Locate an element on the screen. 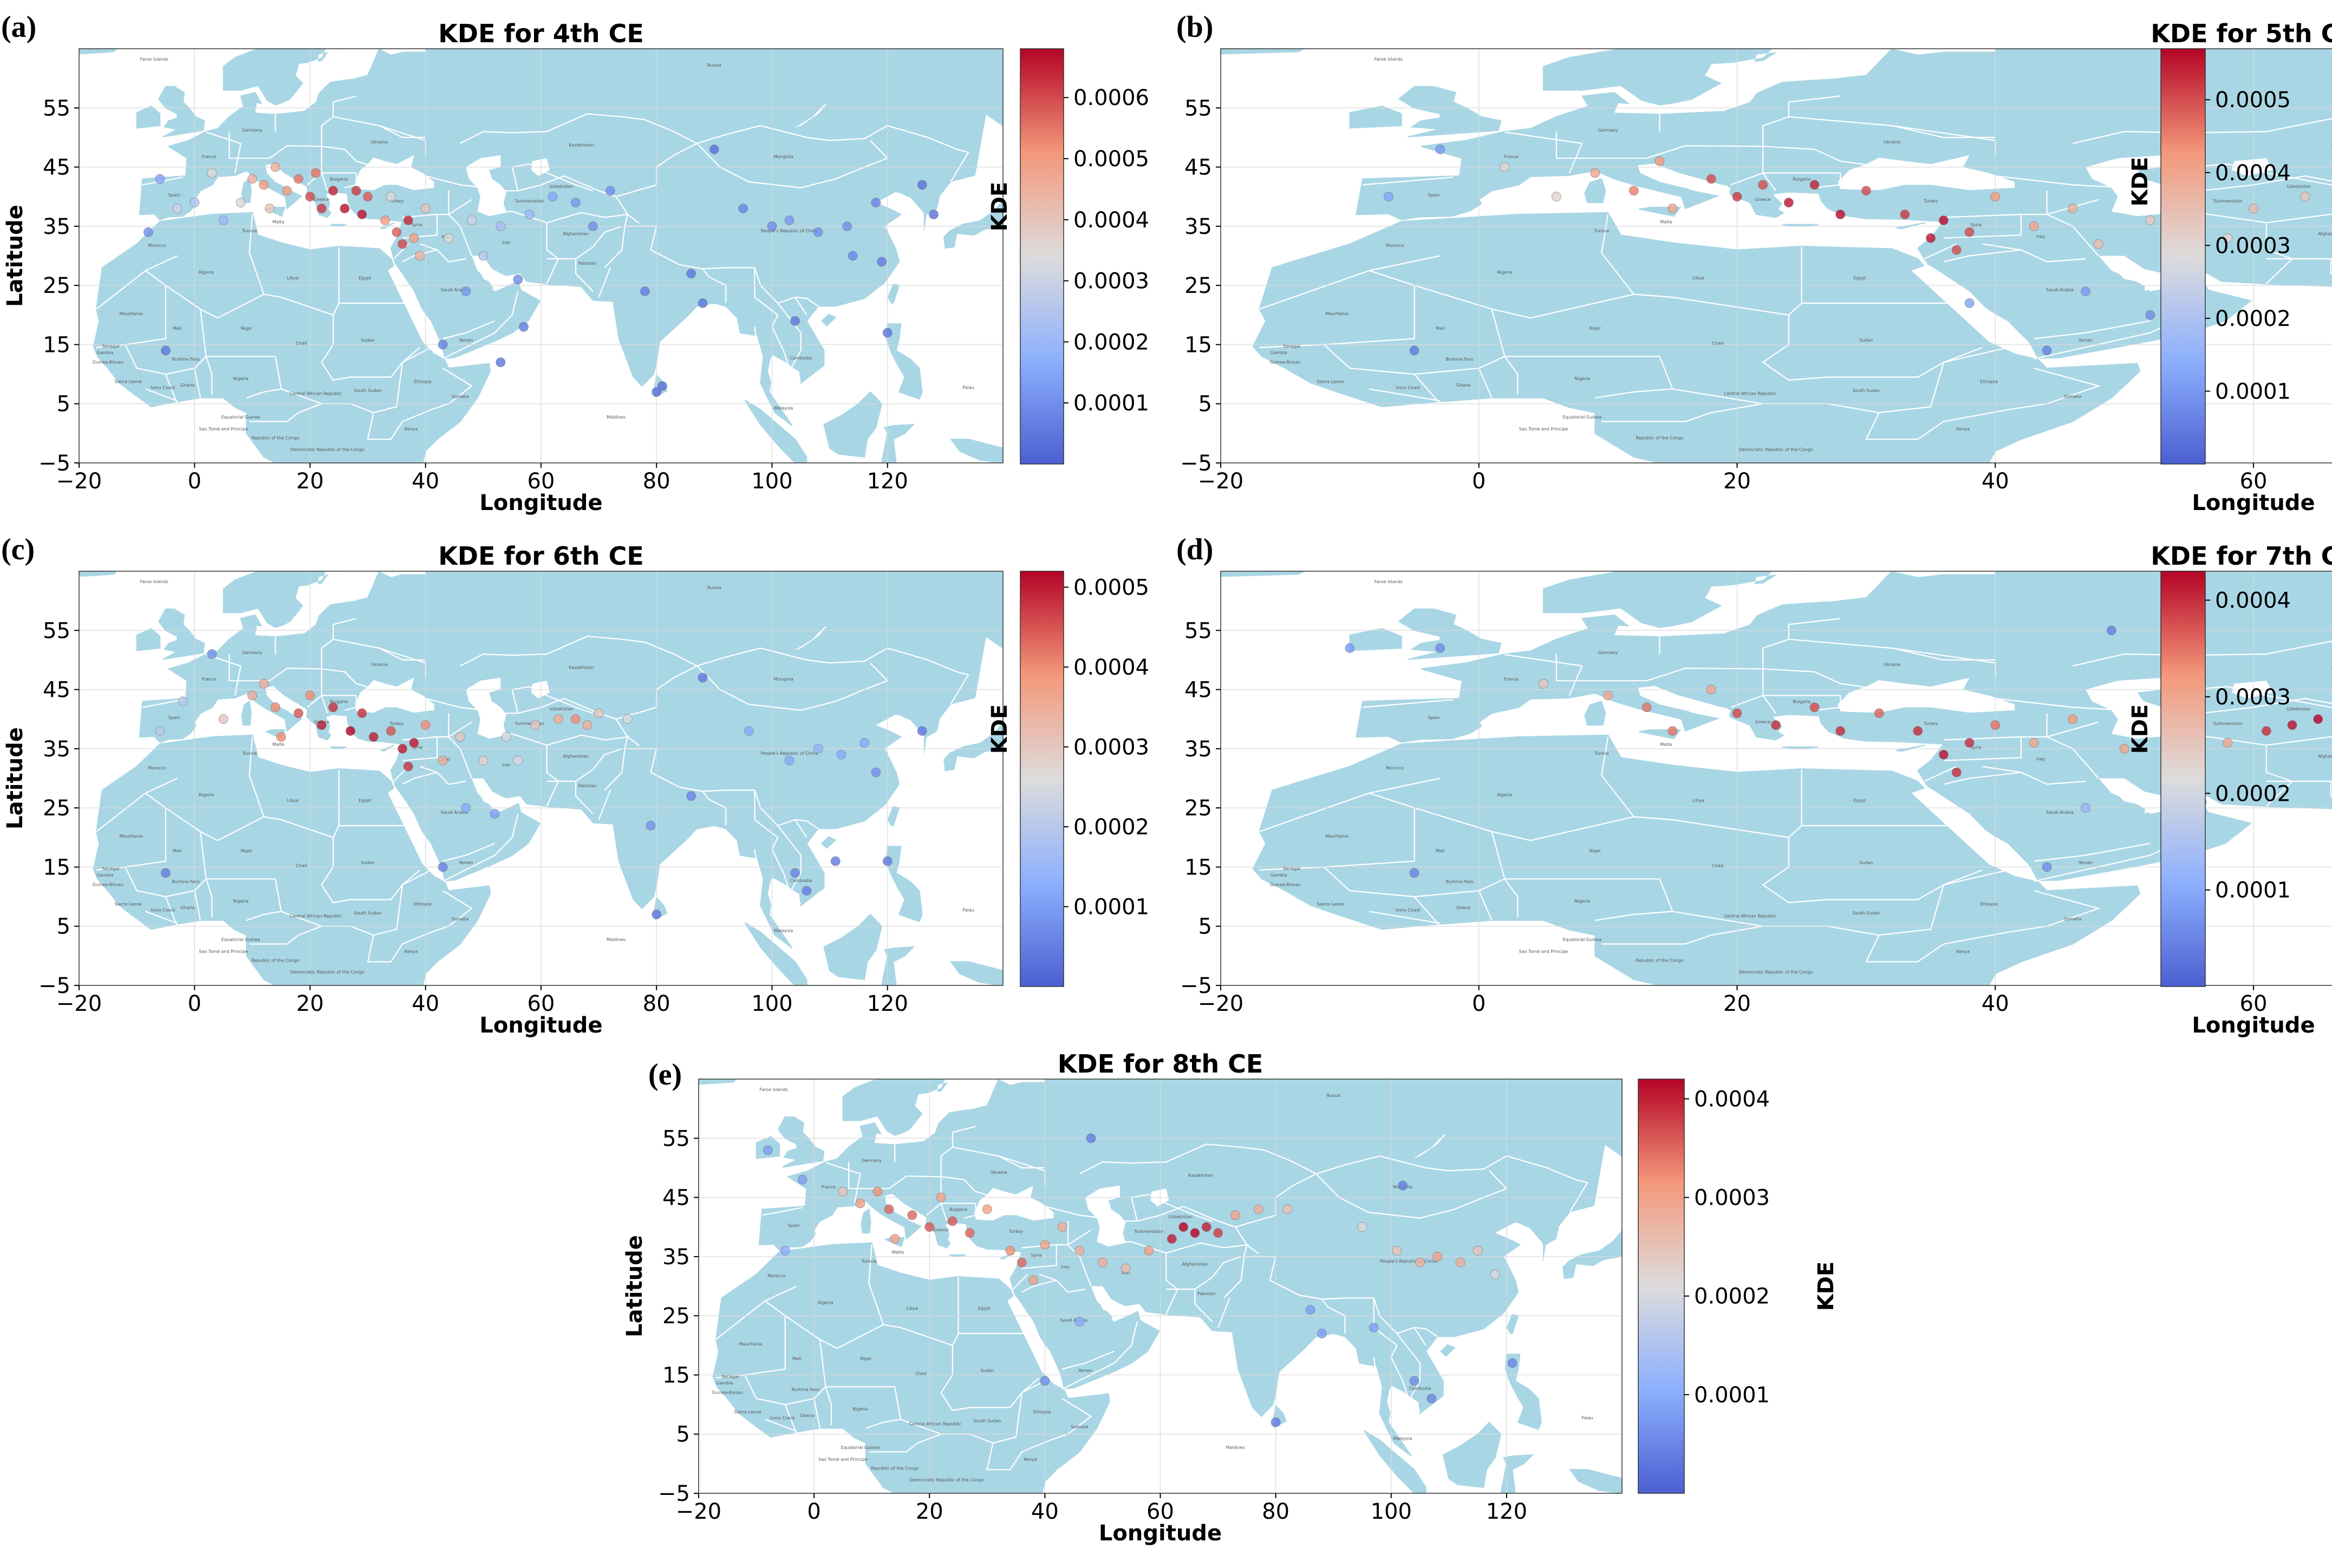  chart-title: KDE for 6th CE is located at coordinates (541, 556).